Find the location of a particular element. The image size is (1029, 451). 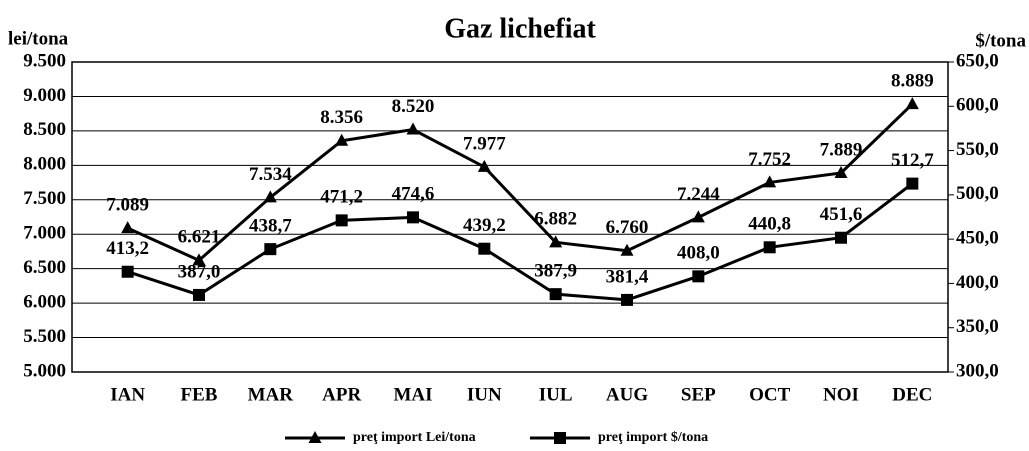

x-tick-label: MAR is located at coordinates (271, 394).